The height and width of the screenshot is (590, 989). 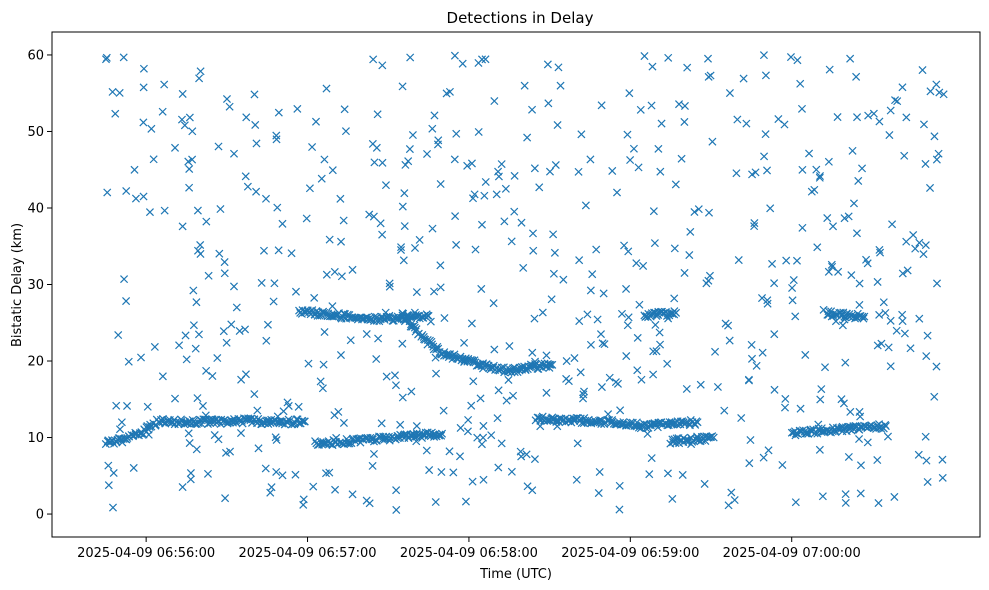 I want to click on y-tick-label: 40, so click(x=35, y=208).